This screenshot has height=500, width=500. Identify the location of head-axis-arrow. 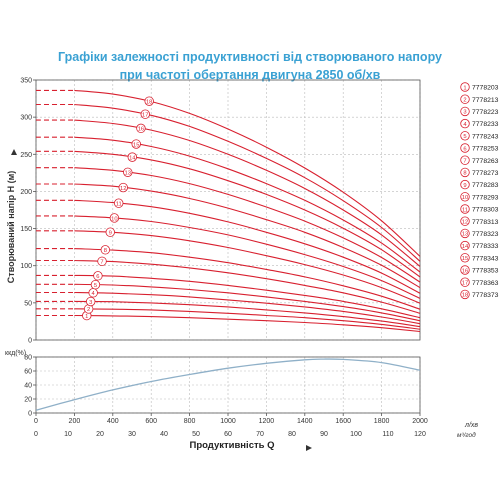
(14, 152).